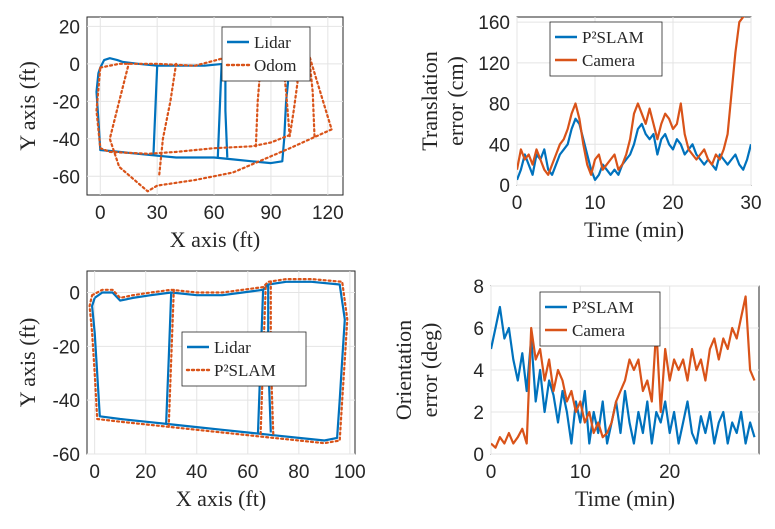 This screenshot has width=775, height=529. I want to click on y-axis-label: Orientation, so click(403, 370).